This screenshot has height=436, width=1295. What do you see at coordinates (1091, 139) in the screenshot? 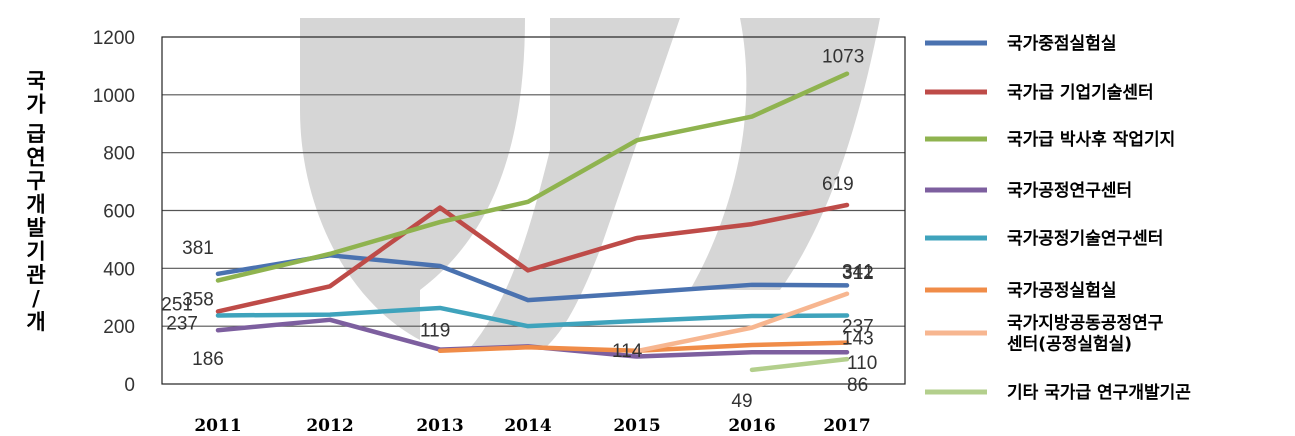
I see `legend-label: 국가급 박사후 작업기지` at bounding box center [1091, 139].